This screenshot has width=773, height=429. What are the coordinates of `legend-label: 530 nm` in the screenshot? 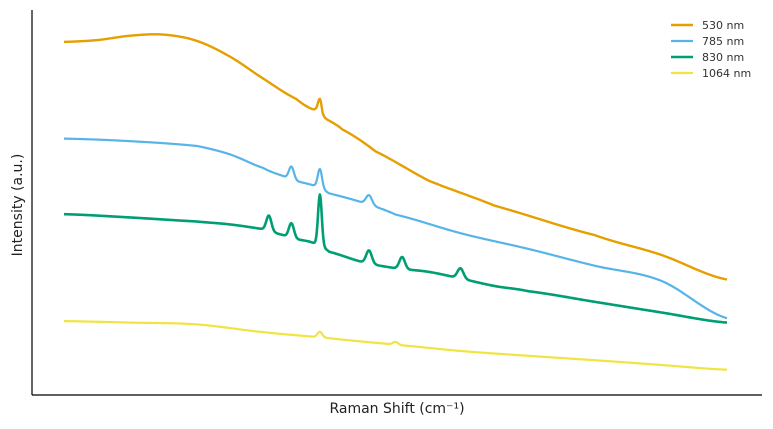 It's located at (723, 25).